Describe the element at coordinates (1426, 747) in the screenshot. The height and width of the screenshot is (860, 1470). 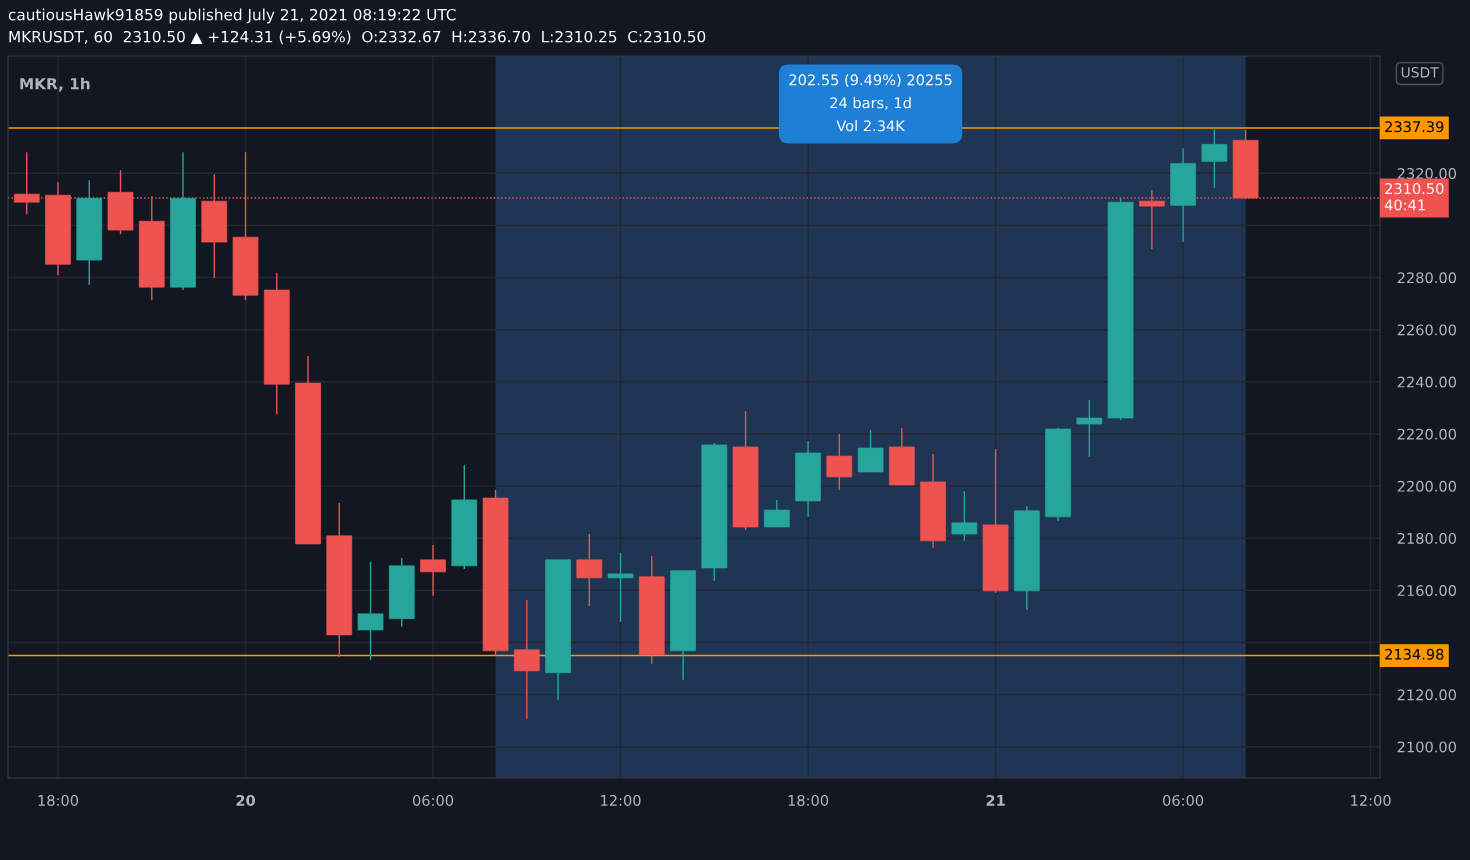
I see `y-tick-label: 2100.00` at that location.